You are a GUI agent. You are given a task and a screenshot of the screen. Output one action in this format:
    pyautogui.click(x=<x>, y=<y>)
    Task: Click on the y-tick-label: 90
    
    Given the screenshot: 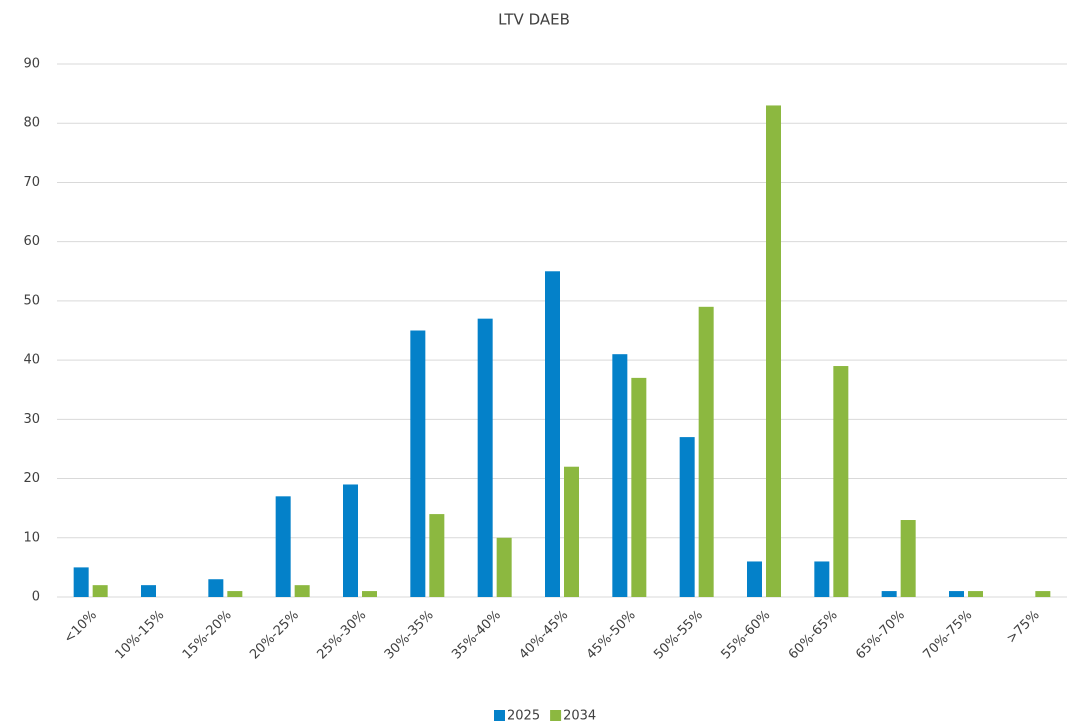 What is the action you would take?
    pyautogui.click(x=31, y=64)
    